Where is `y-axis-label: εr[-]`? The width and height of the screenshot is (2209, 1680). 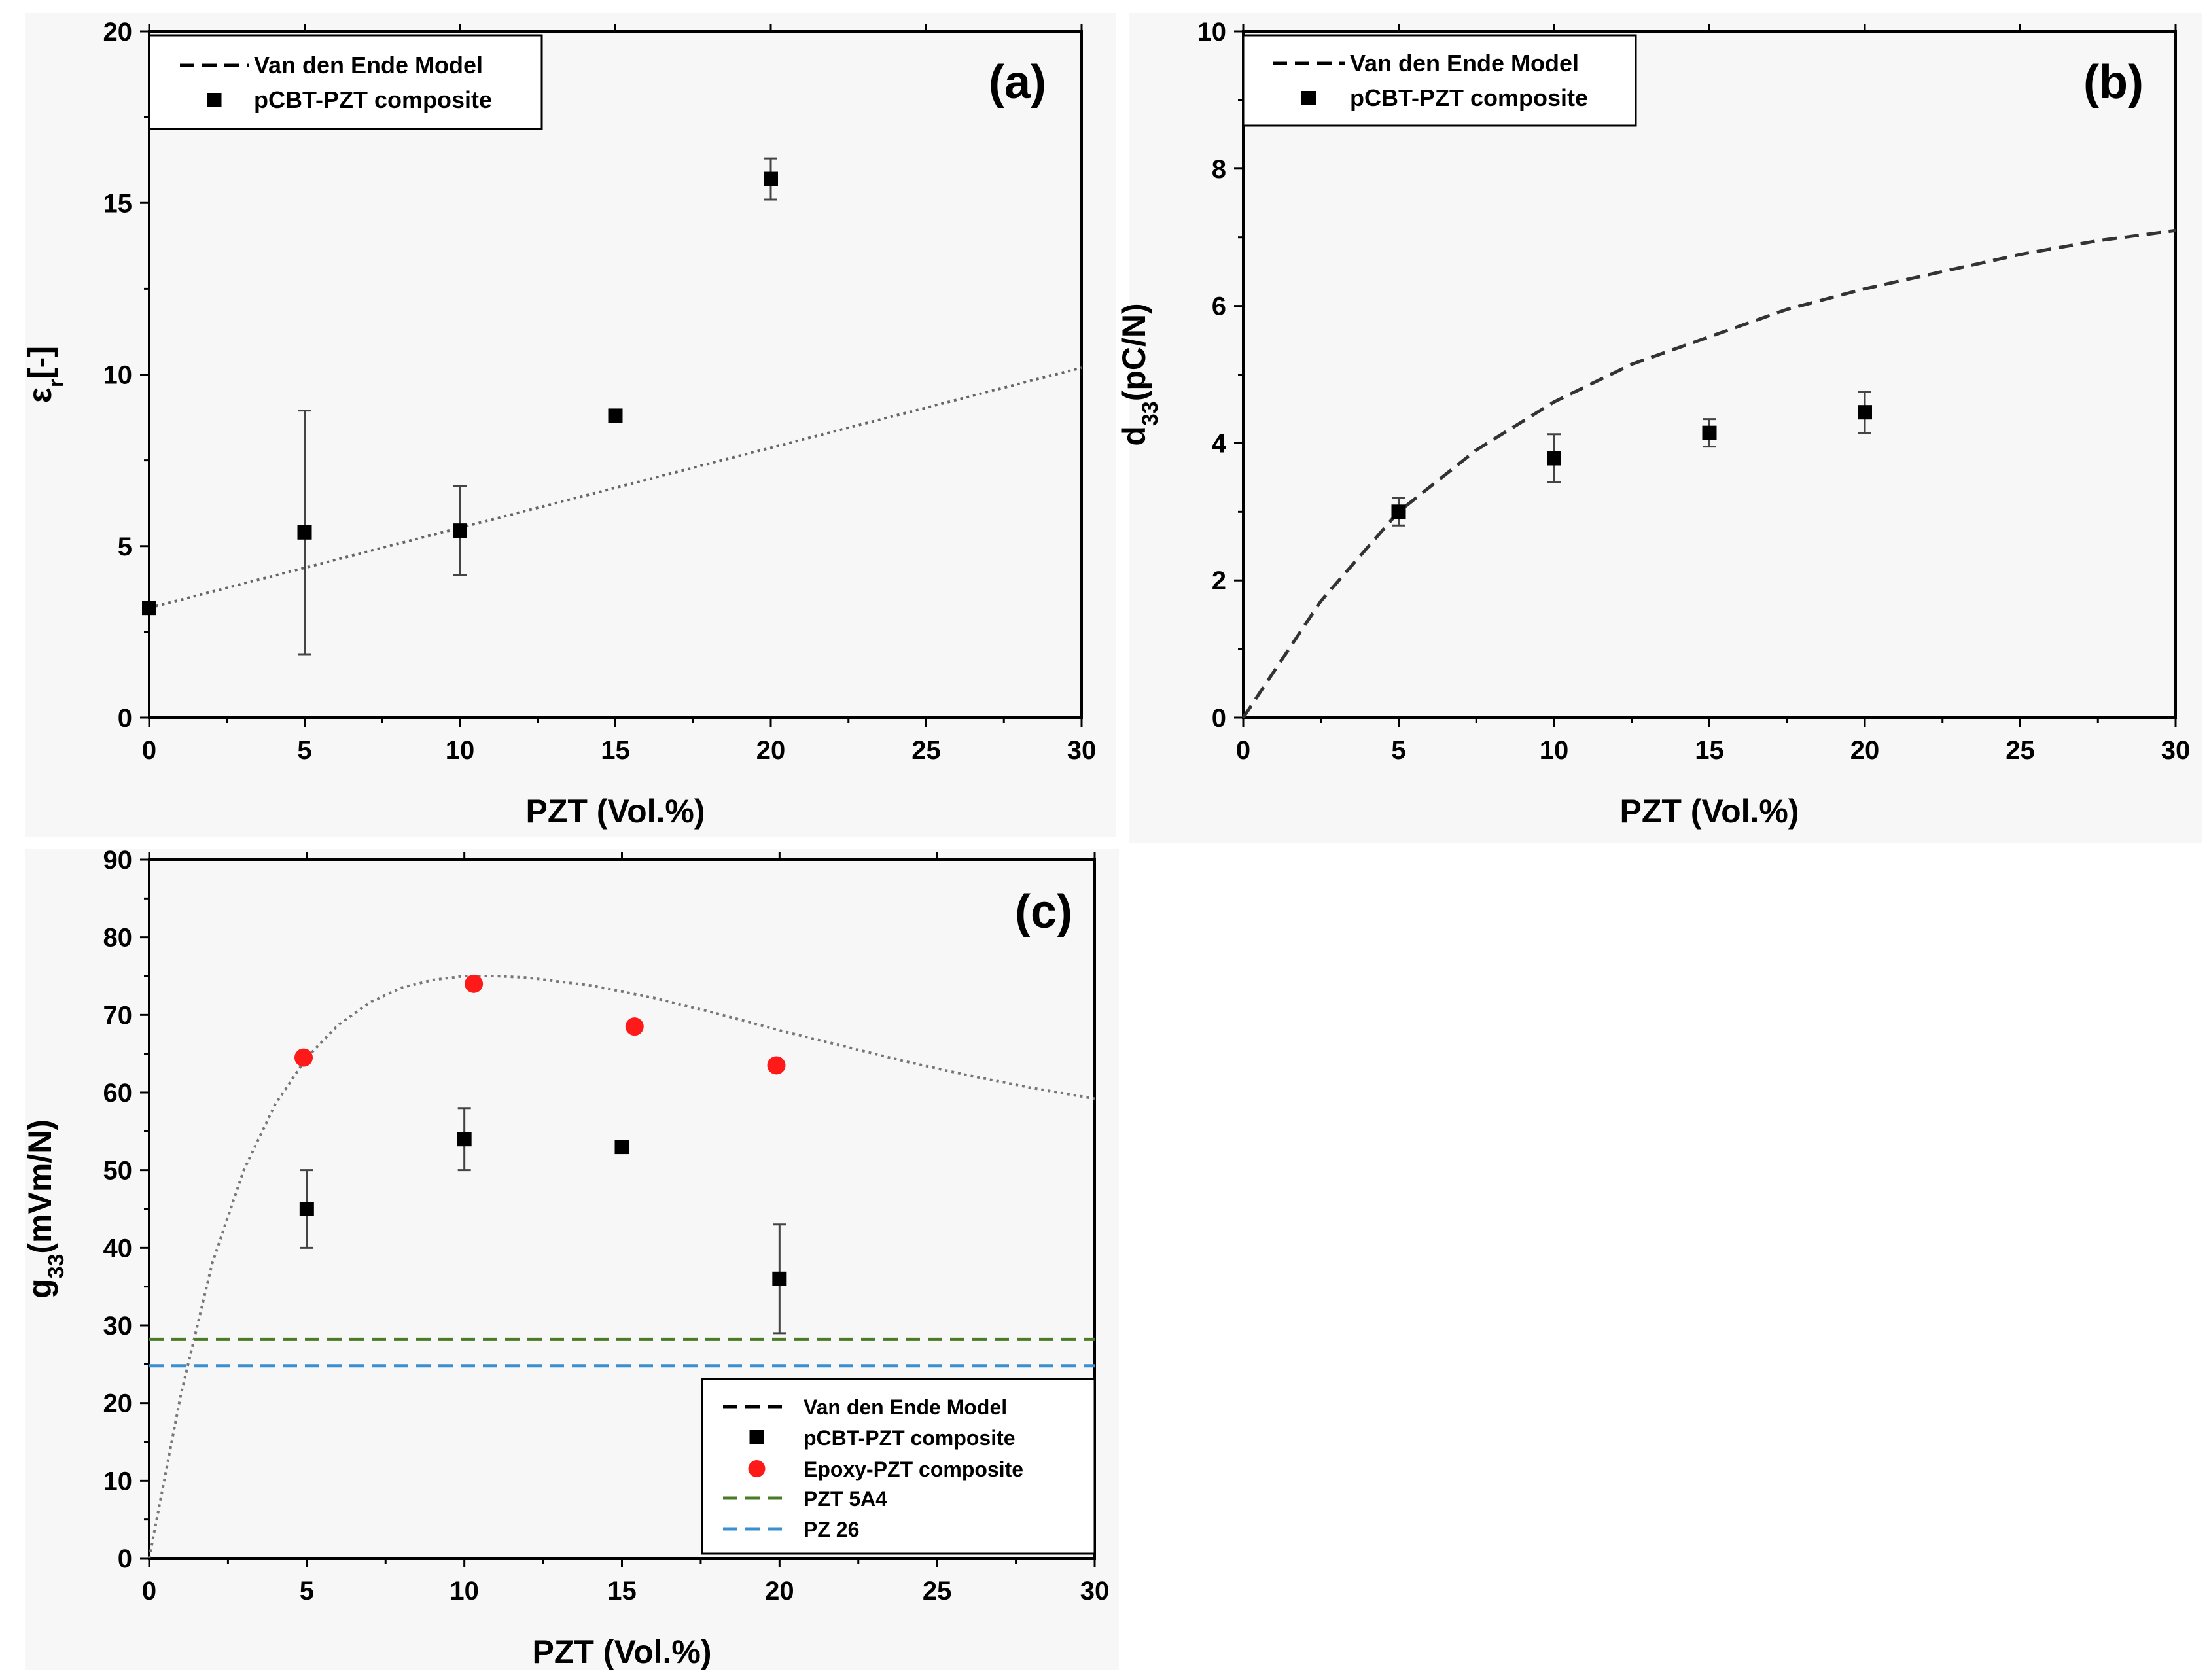
y-axis-label: εr[-] is located at coordinates (45, 374).